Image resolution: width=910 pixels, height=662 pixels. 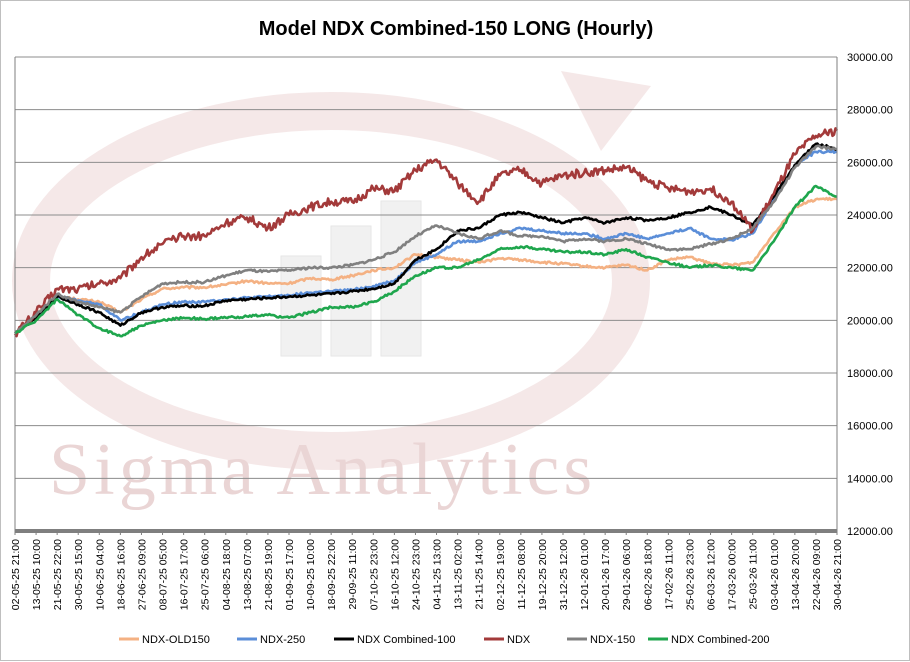 What do you see at coordinates (290, 574) in the screenshot?
I see `x-tick-label: 01-09-25 17:00` at bounding box center [290, 574].